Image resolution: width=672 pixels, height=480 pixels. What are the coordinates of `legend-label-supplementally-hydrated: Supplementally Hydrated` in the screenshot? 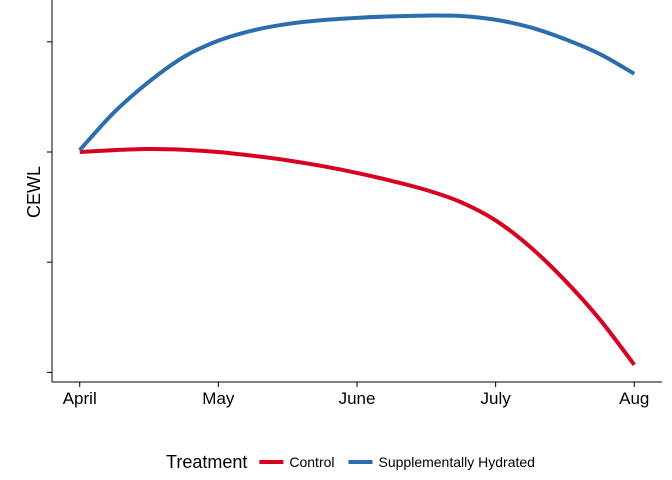 It's located at (457, 462).